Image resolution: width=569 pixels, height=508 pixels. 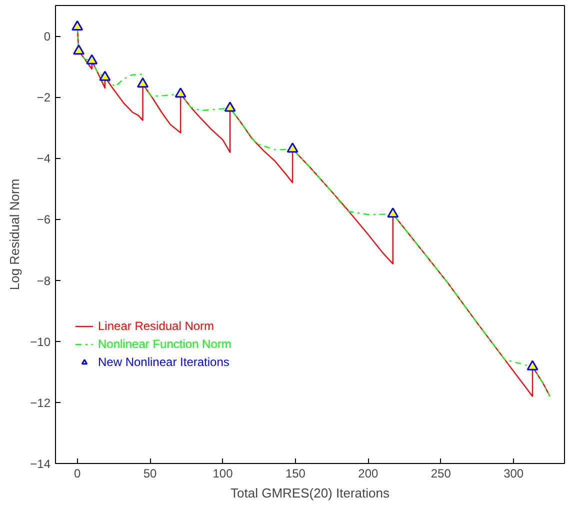 I want to click on x-tick-label: 150, so click(x=295, y=473).